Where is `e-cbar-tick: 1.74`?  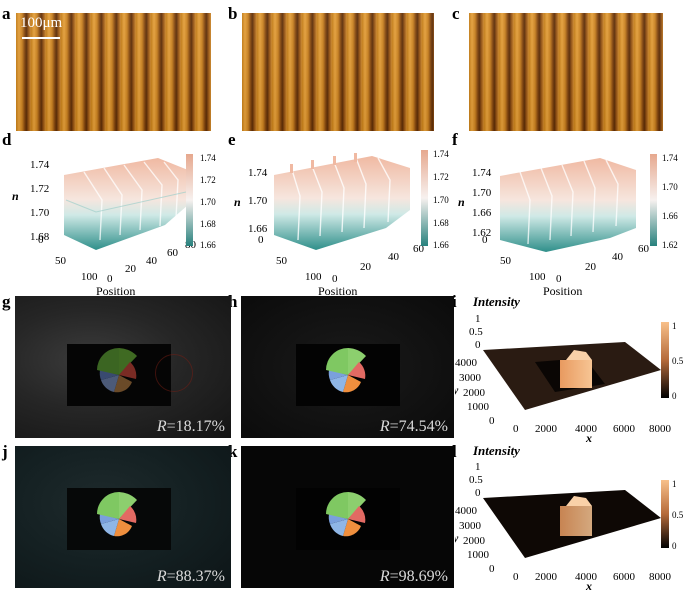
e-cbar-tick: 1.74 is located at coordinates (441, 154).